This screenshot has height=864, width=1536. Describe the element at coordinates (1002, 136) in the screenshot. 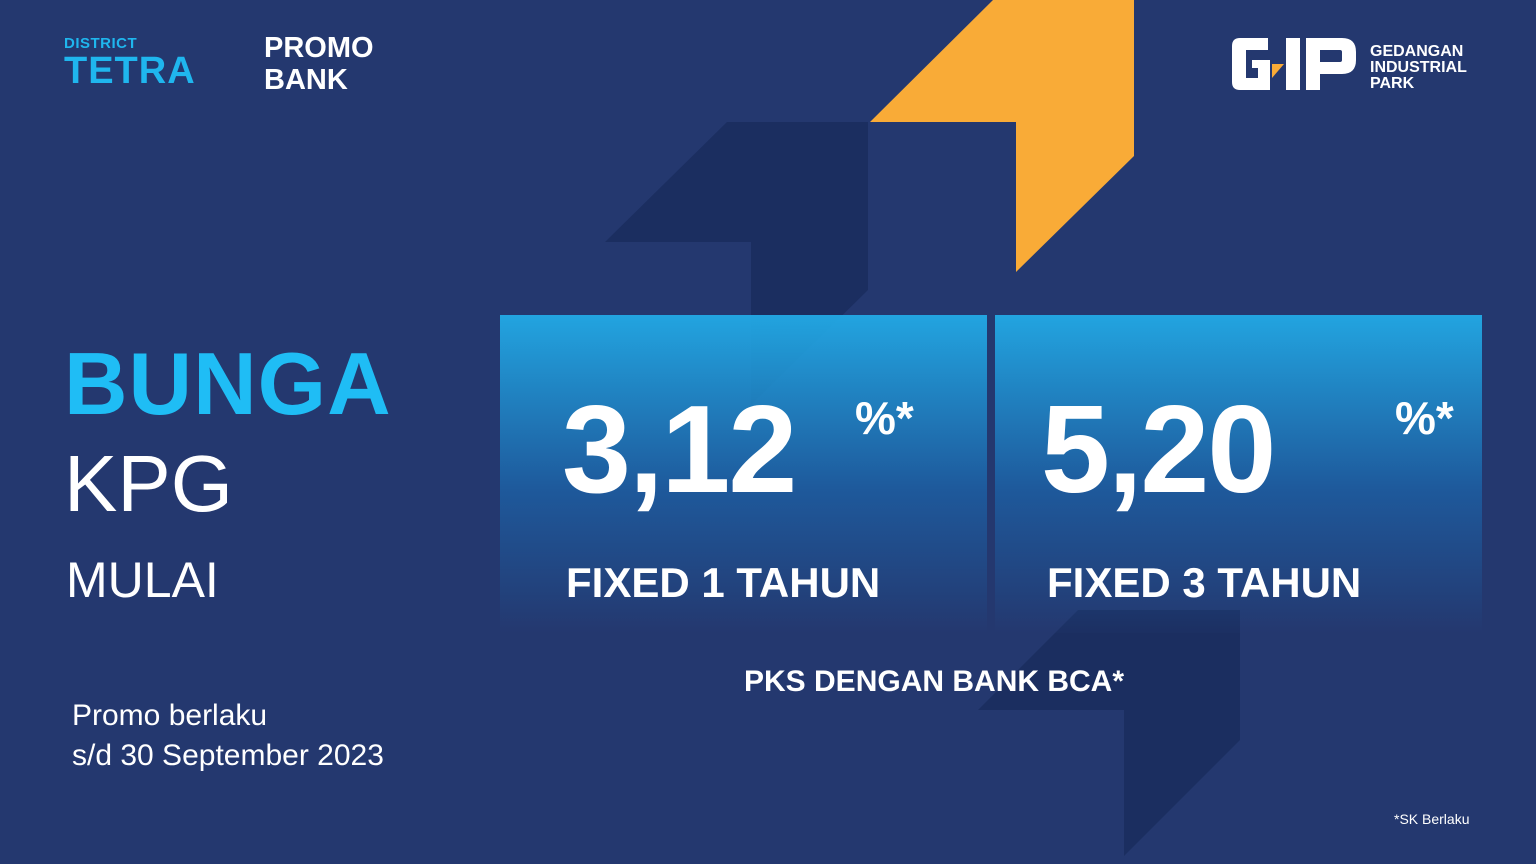

I see `orange-arrow-shape` at that location.